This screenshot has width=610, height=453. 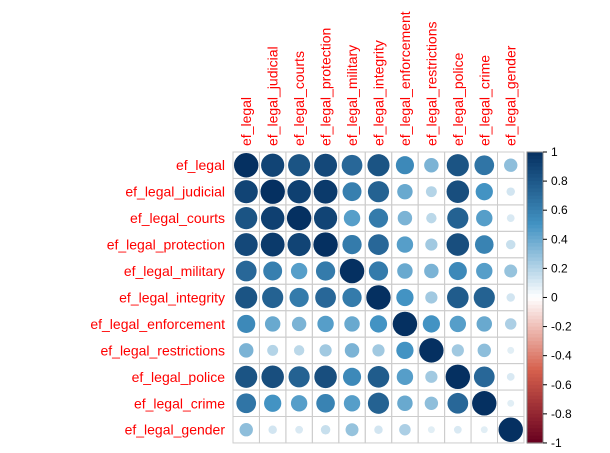 I want to click on colorbar-tick-label: 0.4, so click(x=559, y=239).